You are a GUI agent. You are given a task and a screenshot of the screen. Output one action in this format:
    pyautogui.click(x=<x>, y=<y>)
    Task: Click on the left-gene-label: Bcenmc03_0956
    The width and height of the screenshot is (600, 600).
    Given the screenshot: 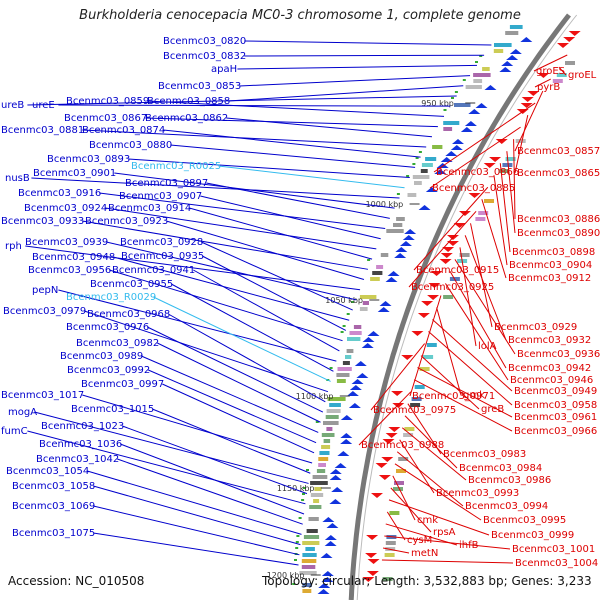 What is the action you would take?
    pyautogui.click(x=69, y=270)
    